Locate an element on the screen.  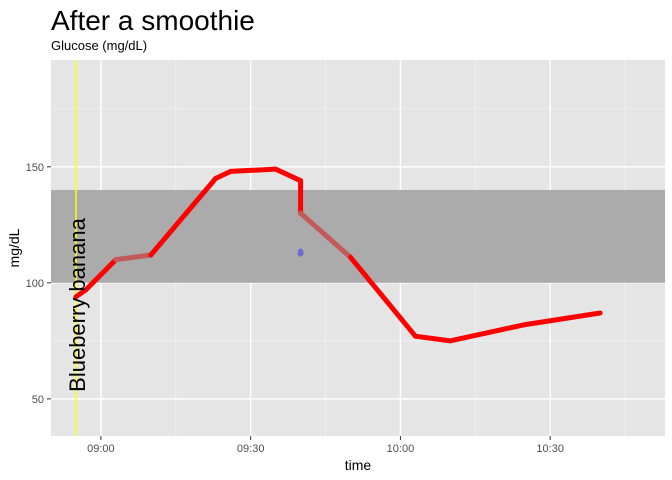
x-tick-label: 09:30 is located at coordinates (251, 449).